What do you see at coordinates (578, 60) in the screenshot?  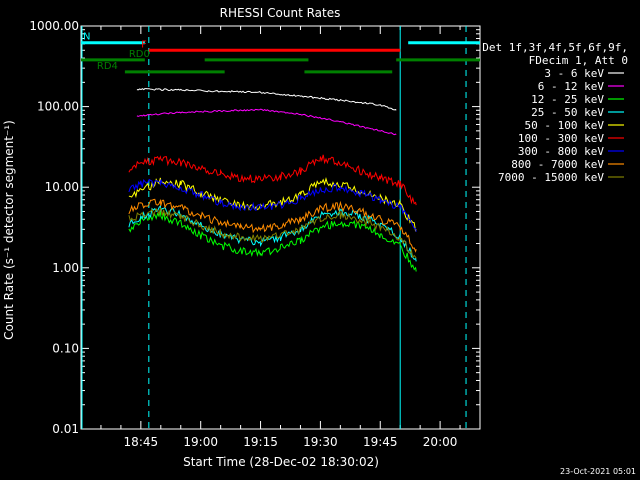 I see `legend-header-line: FDecim 1, Att 0` at bounding box center [578, 60].